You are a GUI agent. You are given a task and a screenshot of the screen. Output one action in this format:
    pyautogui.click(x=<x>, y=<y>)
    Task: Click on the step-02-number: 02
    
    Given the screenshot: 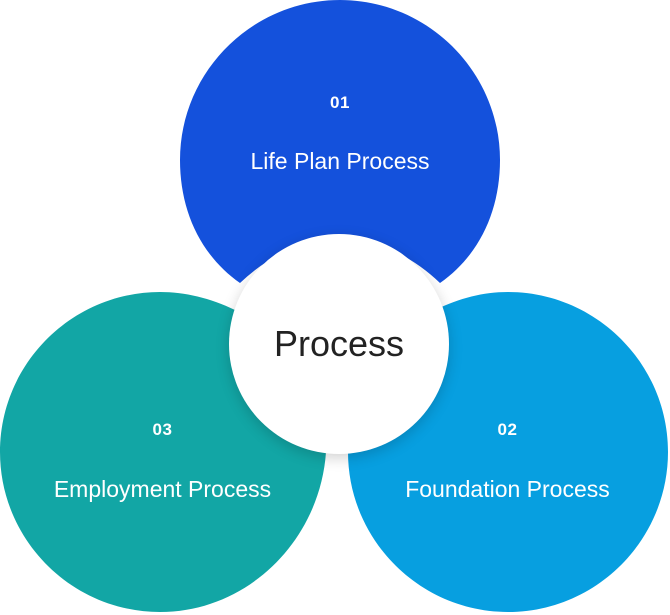 What is the action you would take?
    pyautogui.click(x=507, y=429)
    